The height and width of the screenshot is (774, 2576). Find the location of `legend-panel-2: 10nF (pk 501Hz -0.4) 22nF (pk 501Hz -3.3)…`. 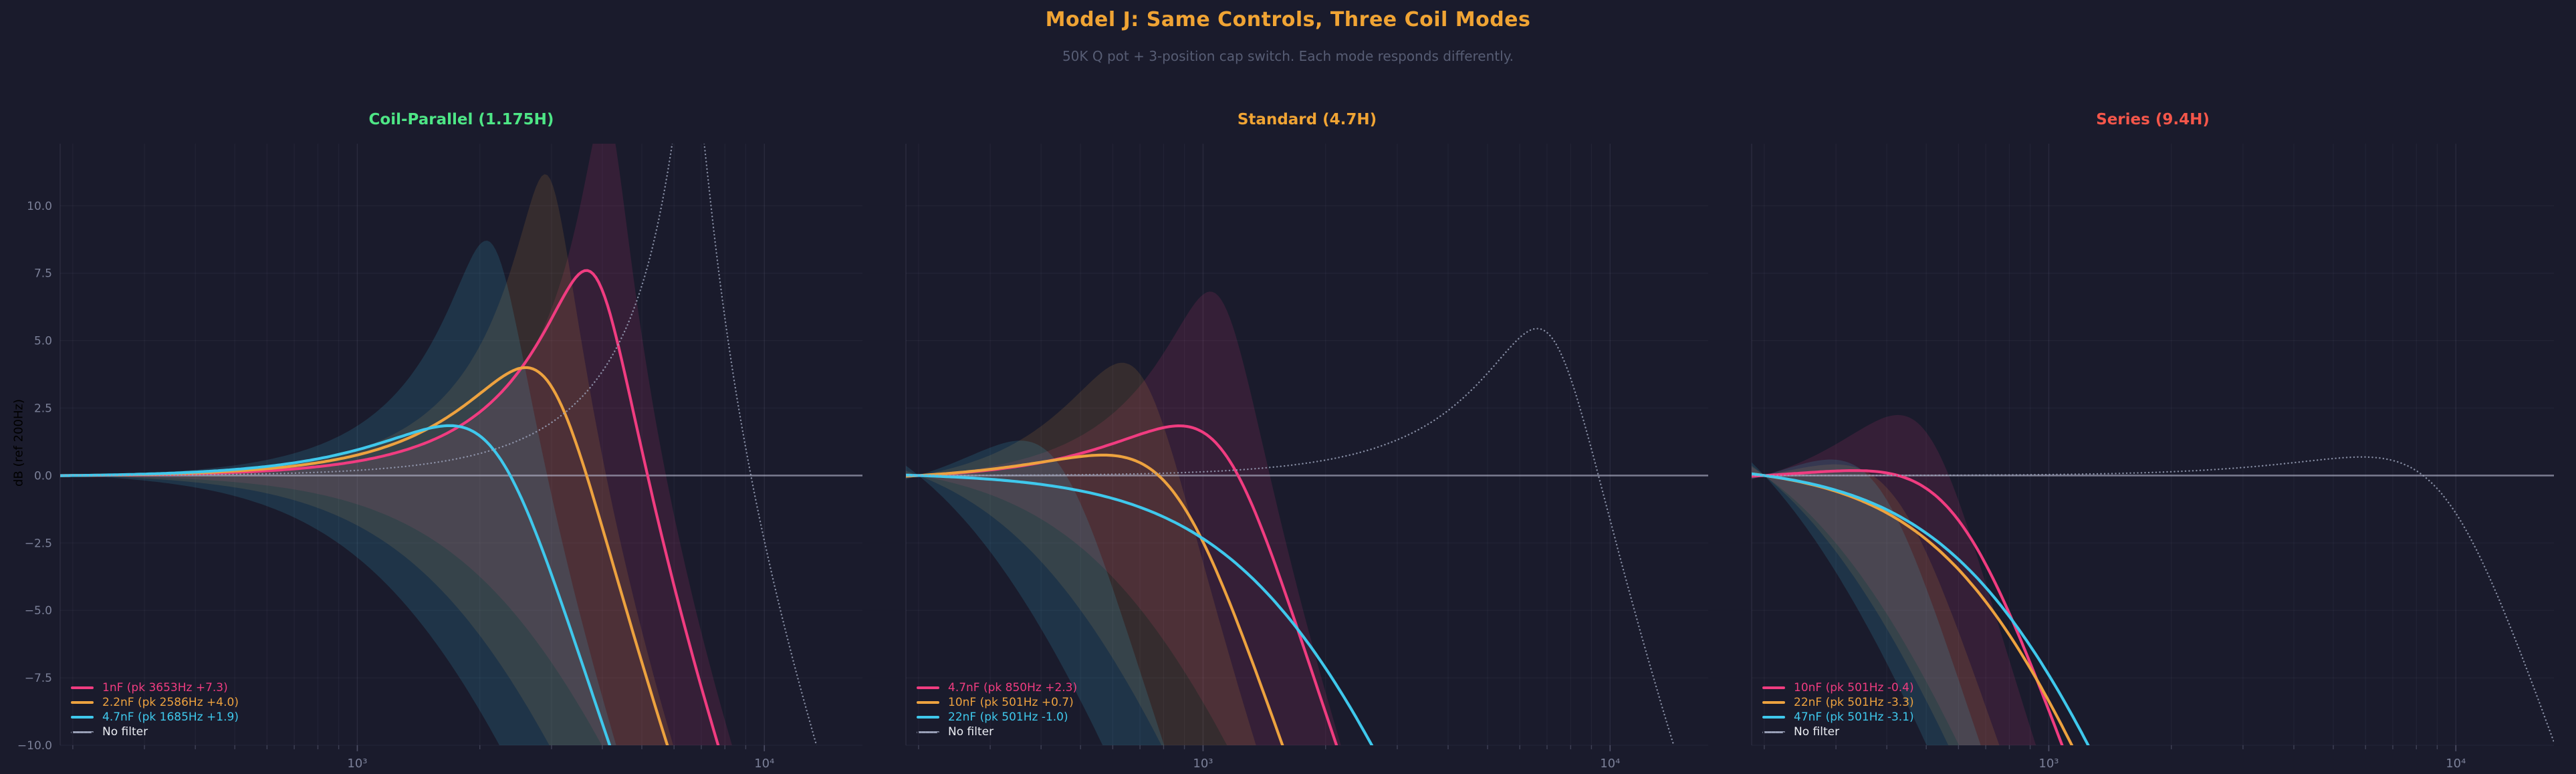

legend-panel-2: 10nF (pk 501Hz -0.4) 22nF (pk 501Hz -3.3)… is located at coordinates (1838, 709).